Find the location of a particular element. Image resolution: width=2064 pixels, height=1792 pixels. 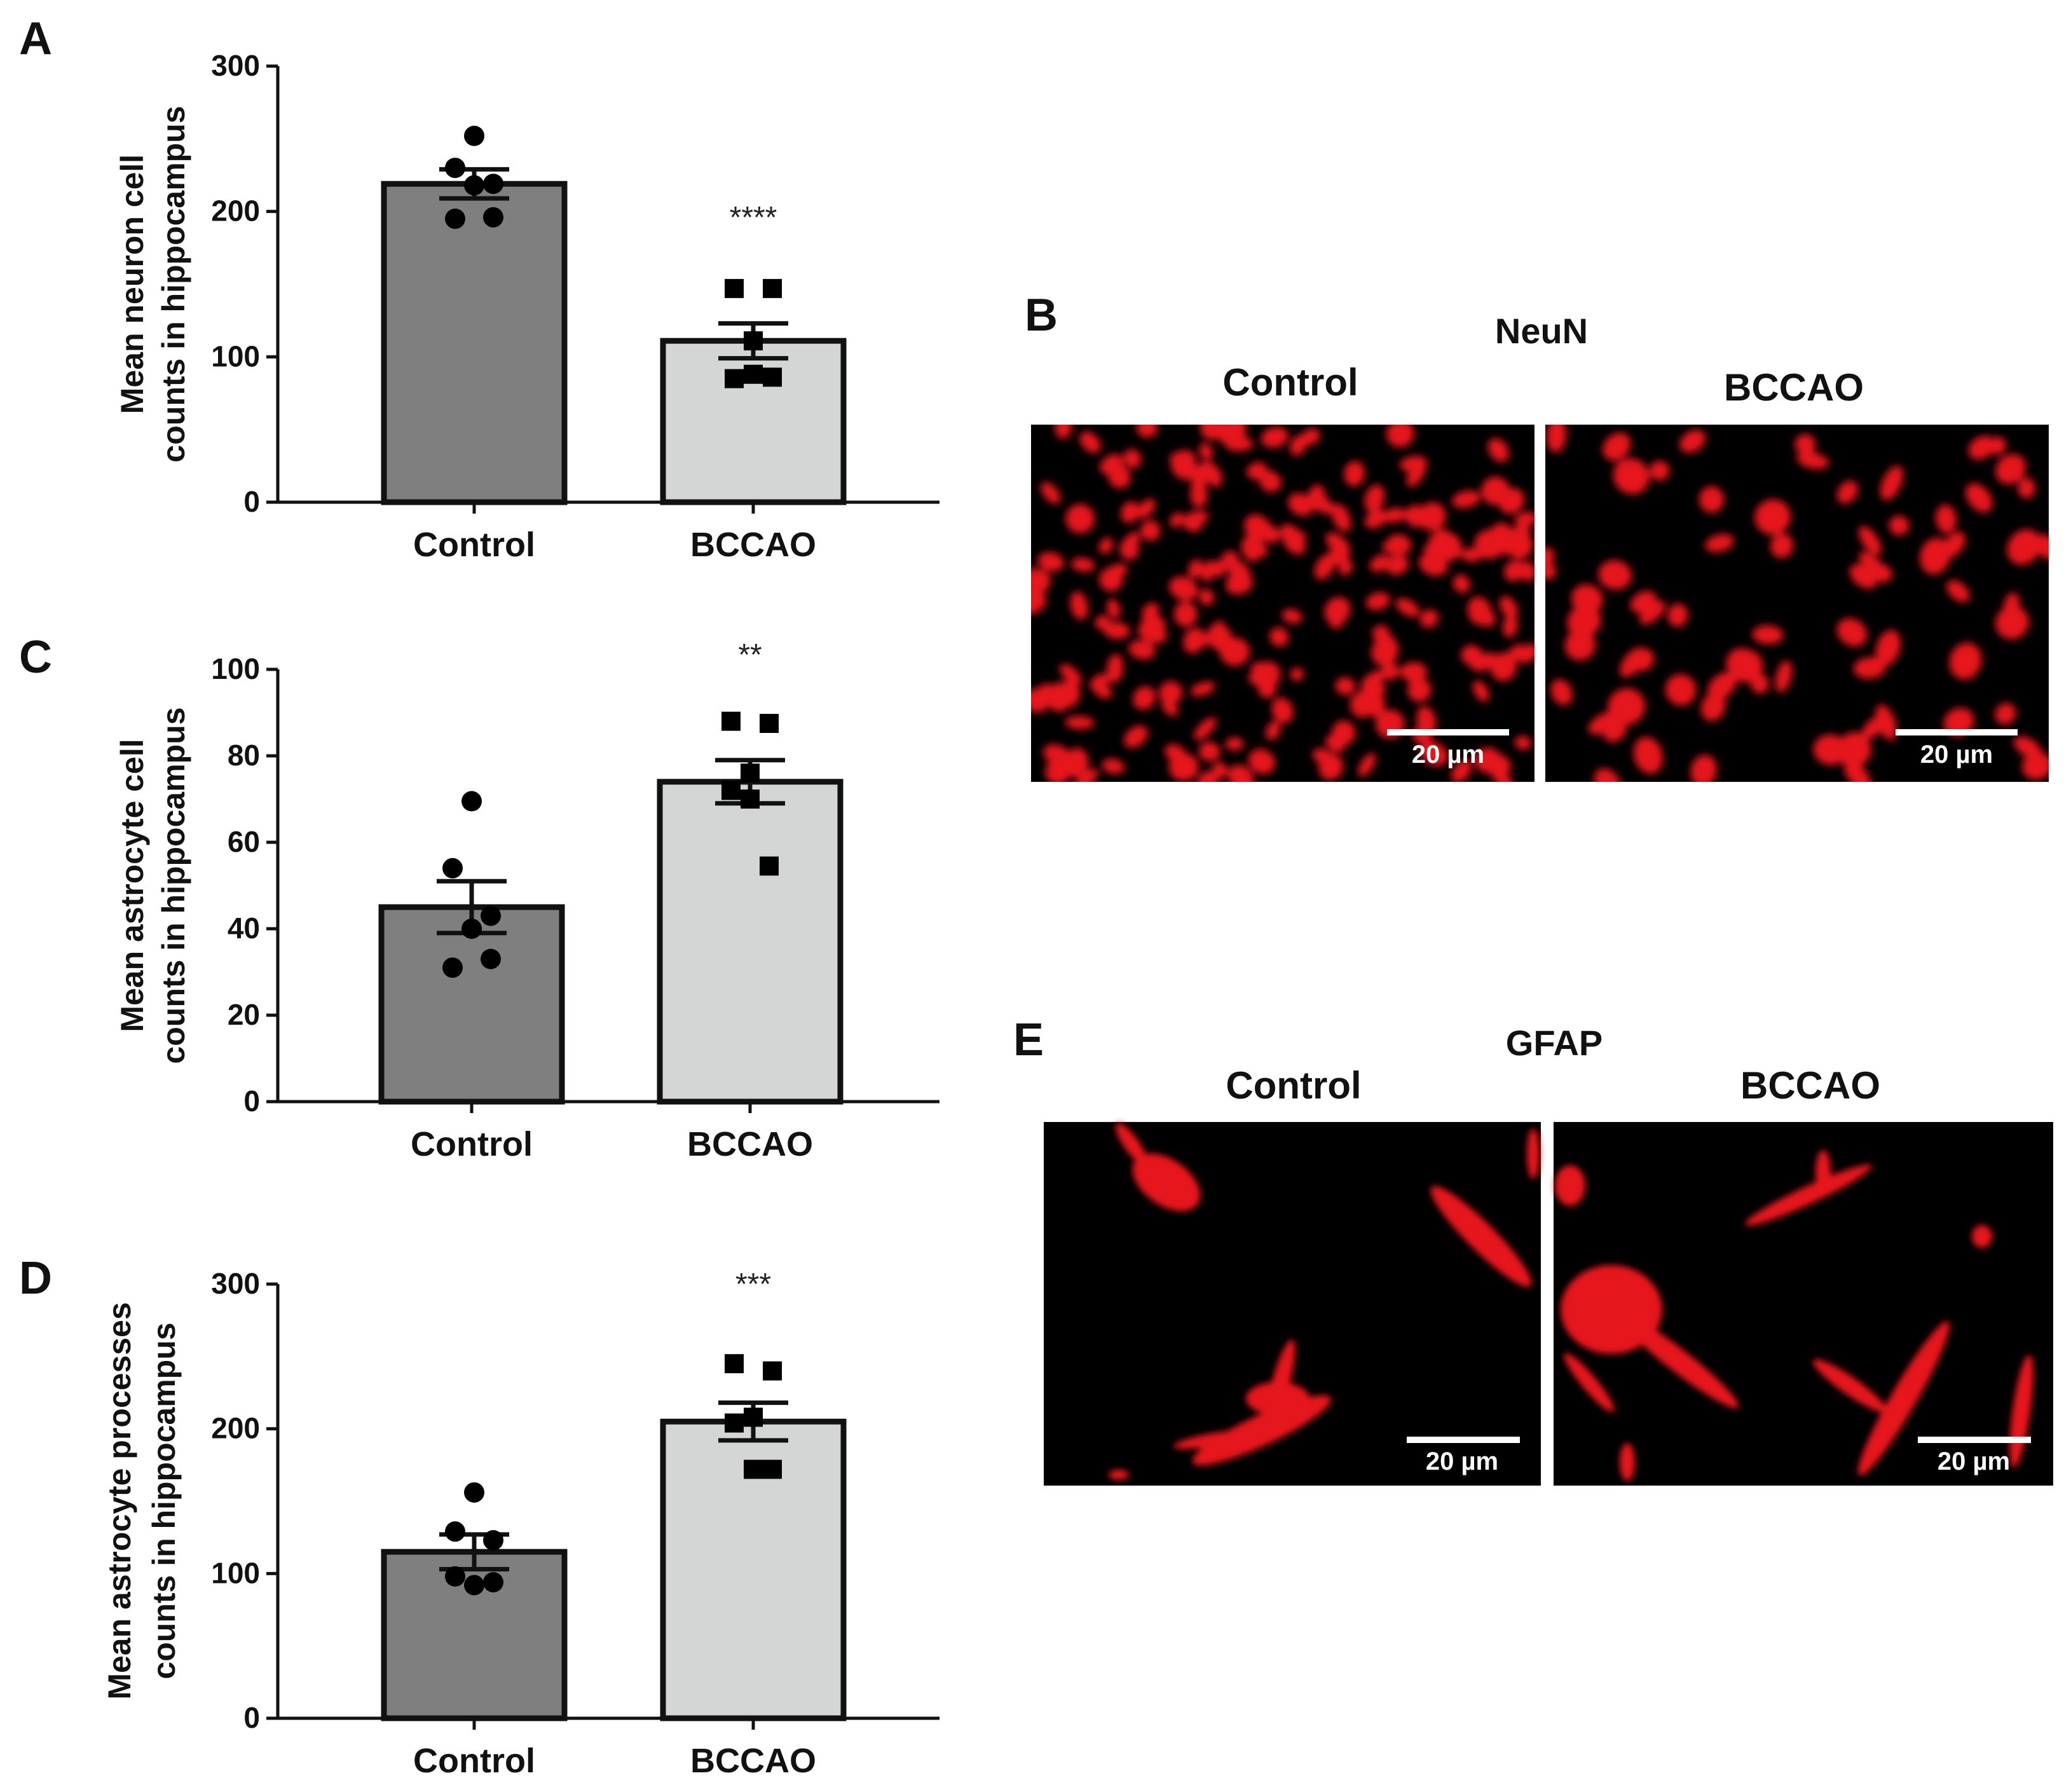

gfap-title: GFAP is located at coordinates (1555, 1043).